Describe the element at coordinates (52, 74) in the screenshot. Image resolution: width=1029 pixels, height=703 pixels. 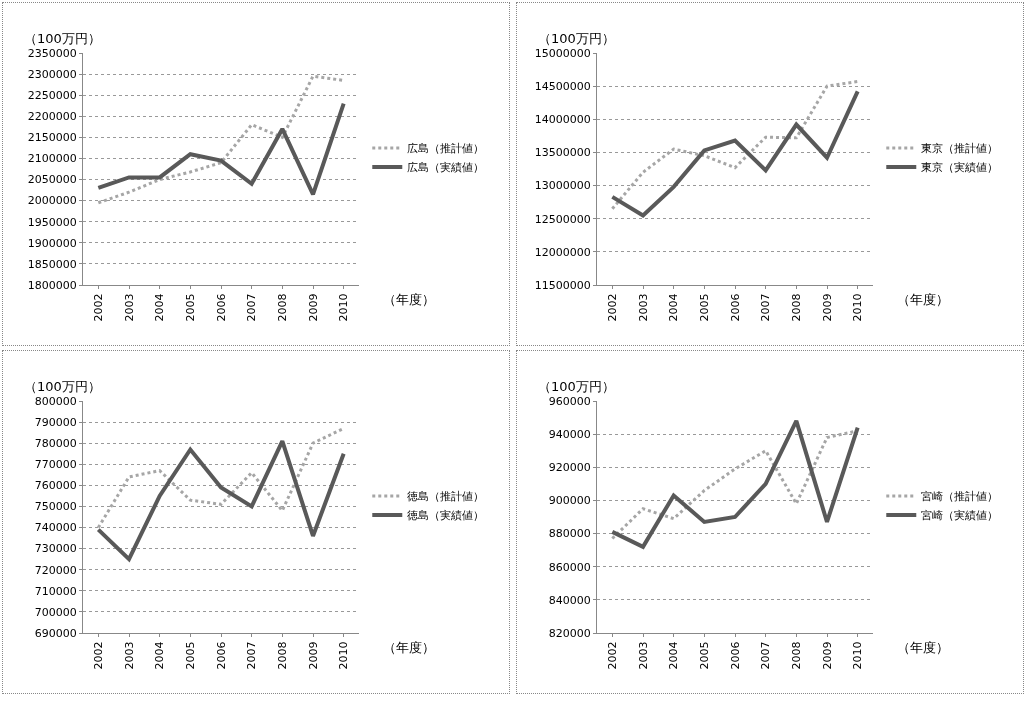
I see `y-tick-label: 2300000` at that location.